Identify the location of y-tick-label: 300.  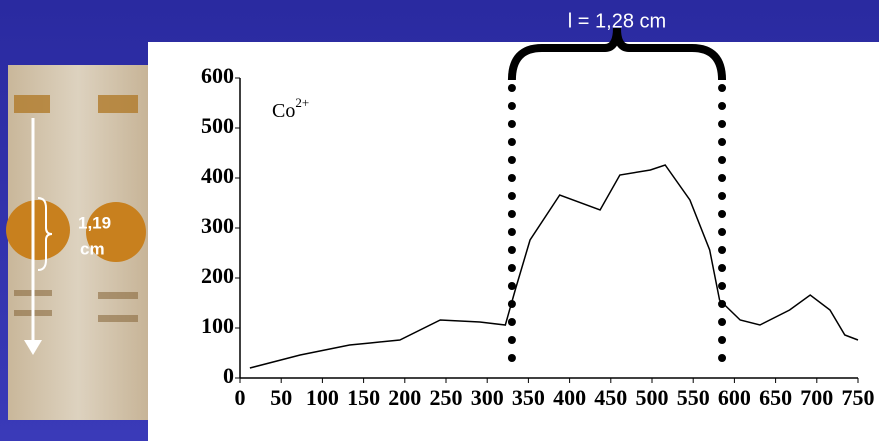
(217, 225).